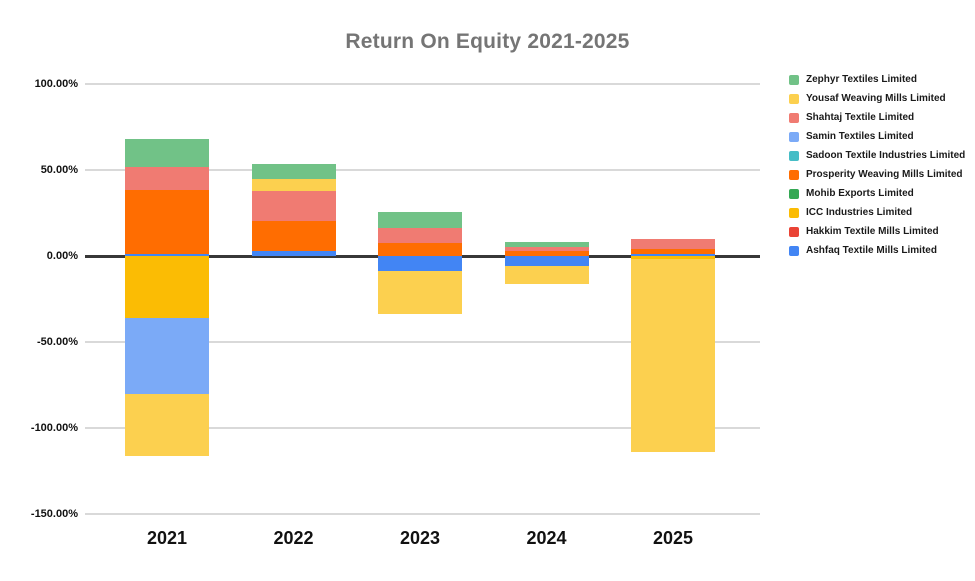 This screenshot has height=581, width=975. I want to click on legend-item: Mohib Exports Limited, so click(882, 194).